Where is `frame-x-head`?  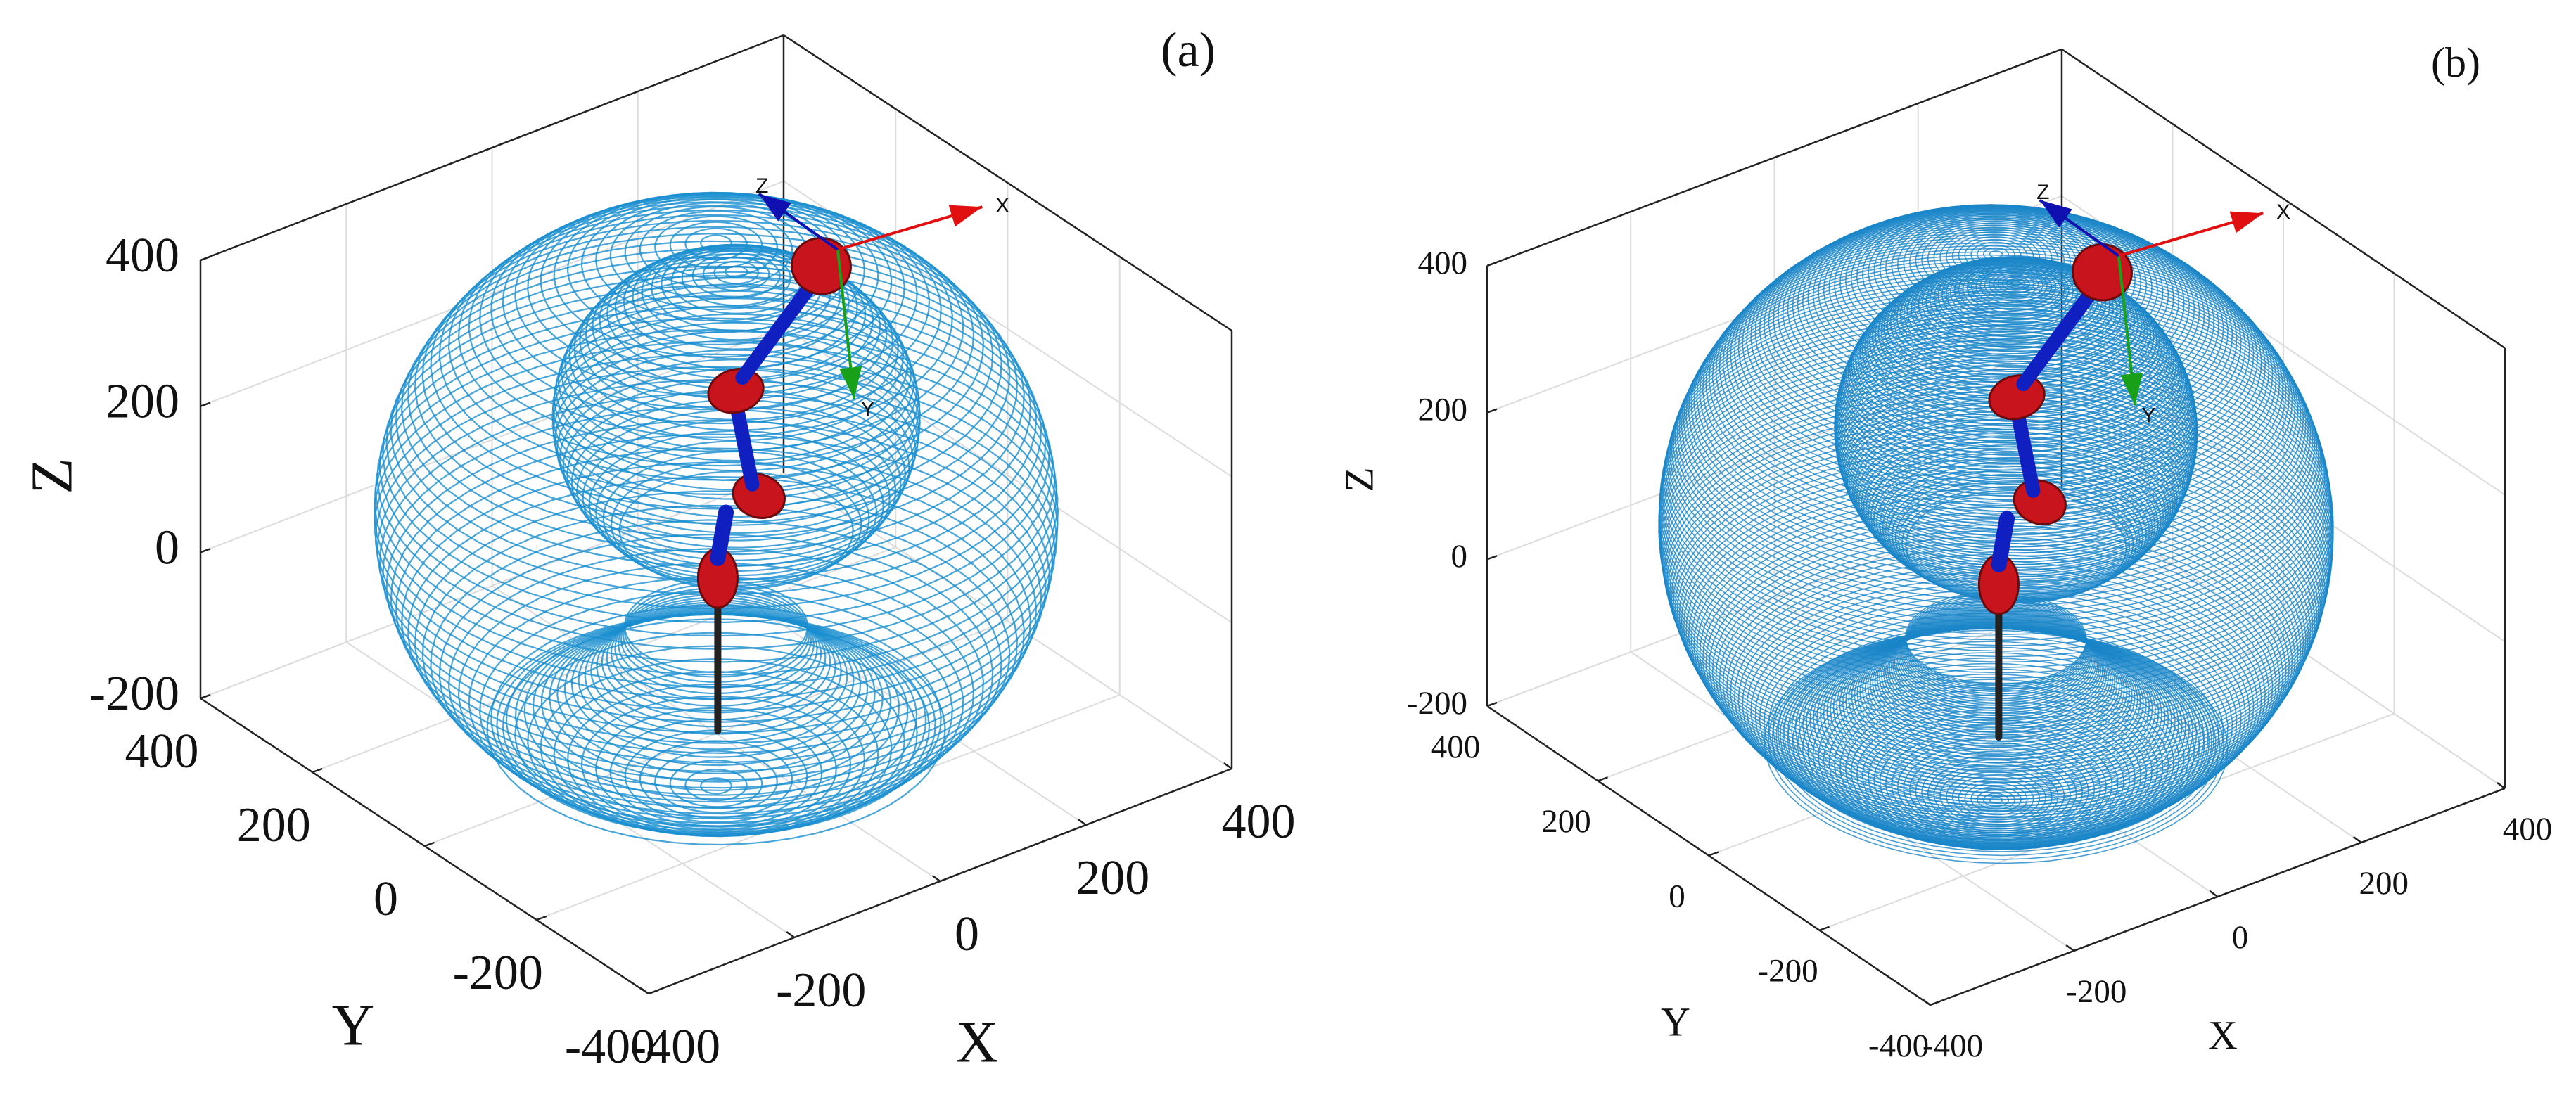 frame-x-head is located at coordinates (965, 216).